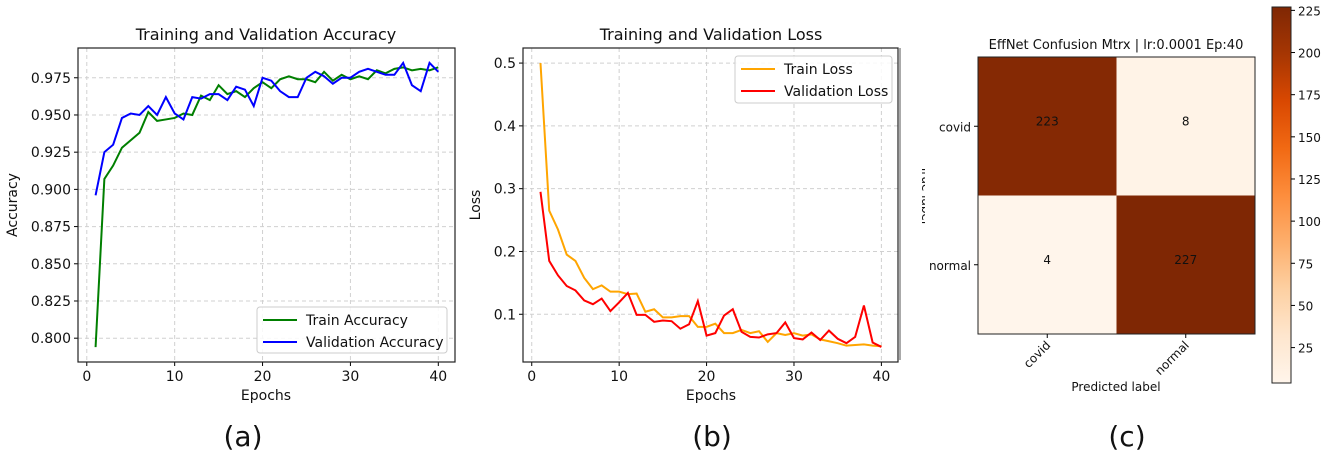  I want to click on col-label: normal, so click(1172, 358).